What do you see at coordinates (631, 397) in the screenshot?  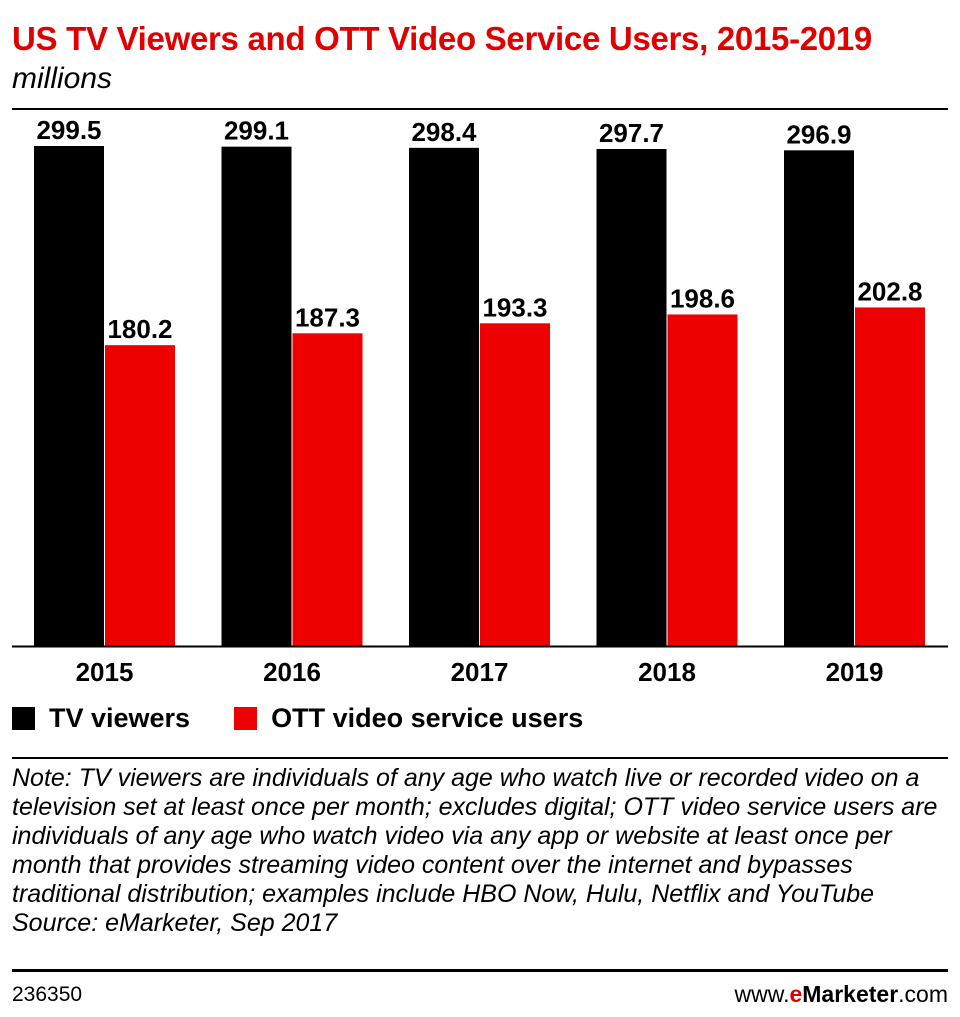 I see `bar-tv-2018` at bounding box center [631, 397].